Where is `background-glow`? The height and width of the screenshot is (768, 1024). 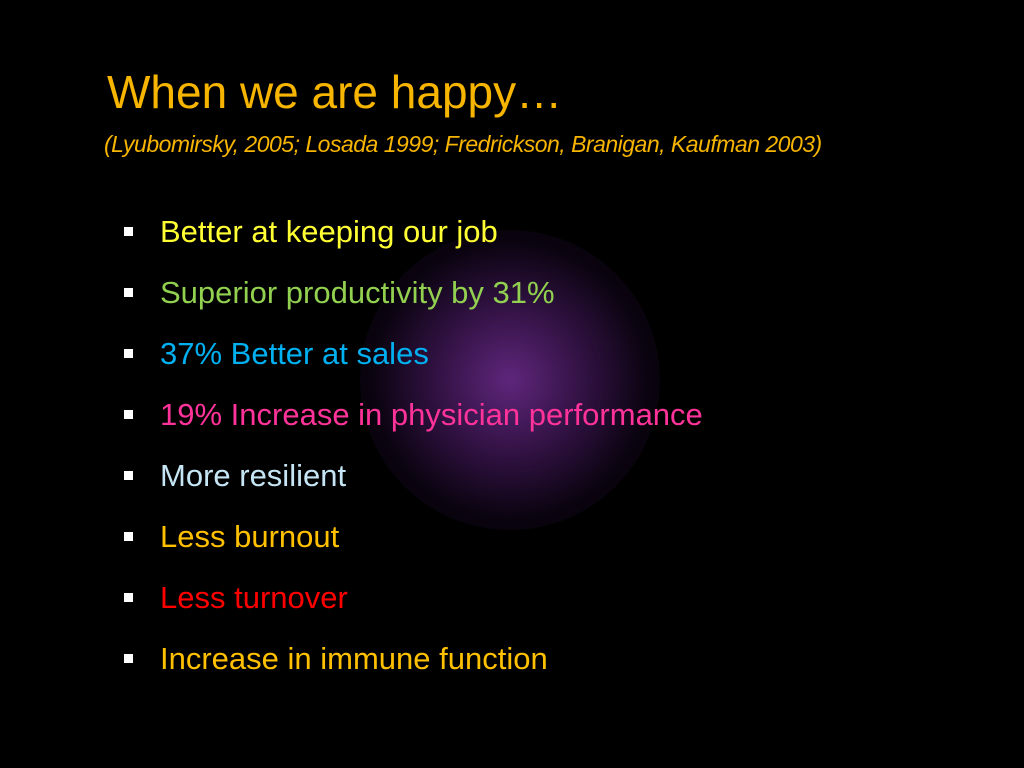 background-glow is located at coordinates (510, 380).